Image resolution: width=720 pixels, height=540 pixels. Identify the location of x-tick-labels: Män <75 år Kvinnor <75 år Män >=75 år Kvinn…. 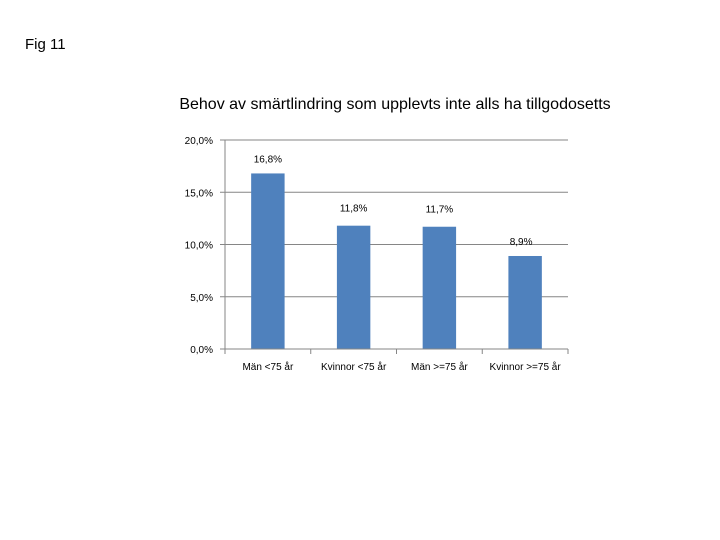
(401, 367).